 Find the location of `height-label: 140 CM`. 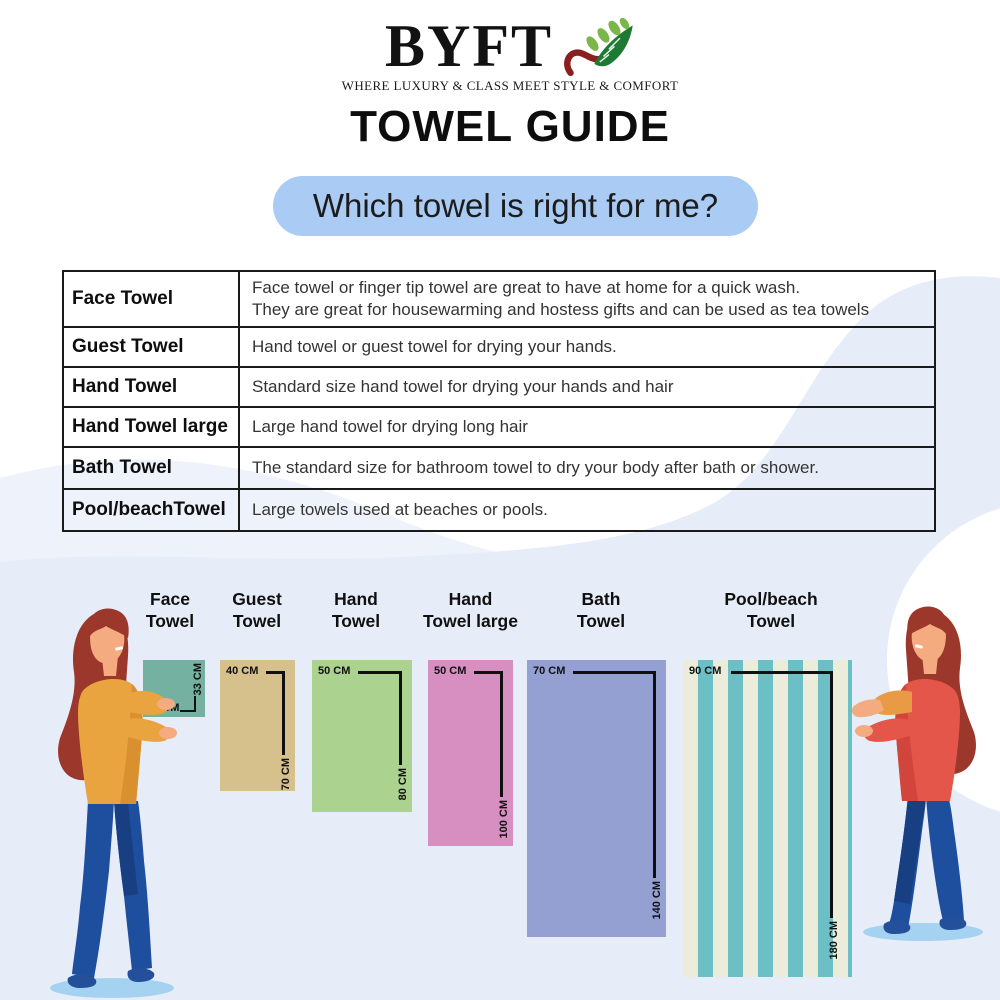

height-label: 140 CM is located at coordinates (657, 900).